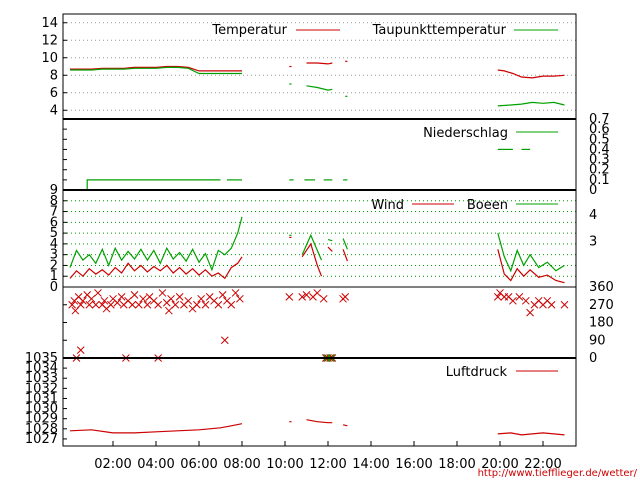  Describe the element at coordinates (41, 368) in the screenshot. I see `y-tick-label: 1034` at that location.